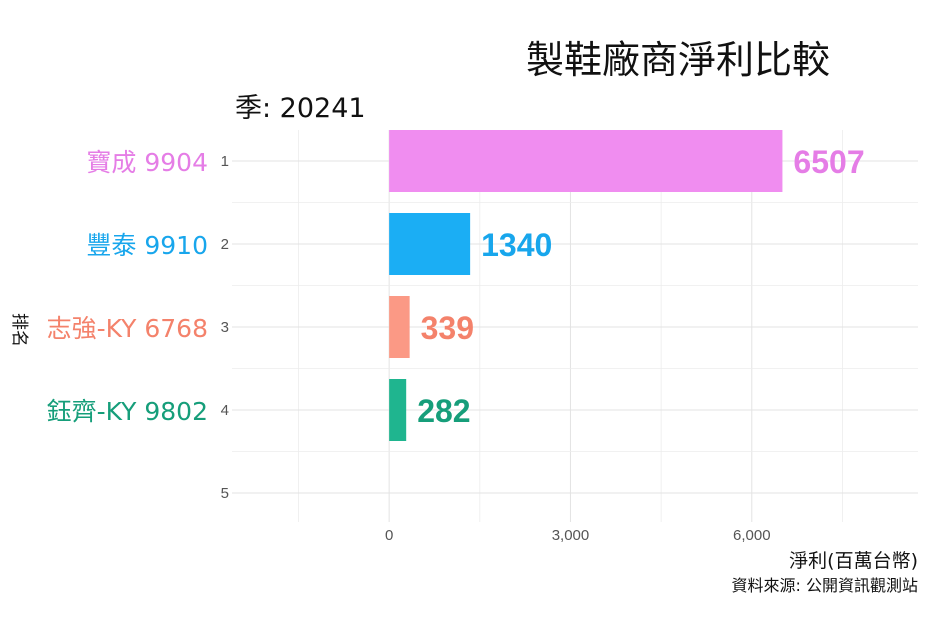  What do you see at coordinates (225, 410) in the screenshot?
I see `y-tick-label: 4` at bounding box center [225, 410].